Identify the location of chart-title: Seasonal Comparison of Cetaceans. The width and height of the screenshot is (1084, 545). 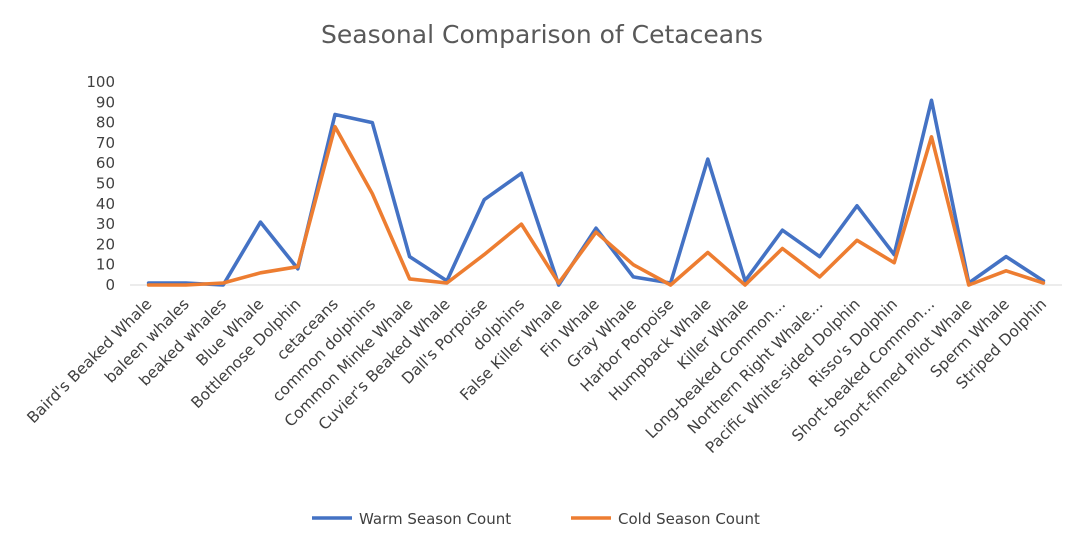
(542, 34).